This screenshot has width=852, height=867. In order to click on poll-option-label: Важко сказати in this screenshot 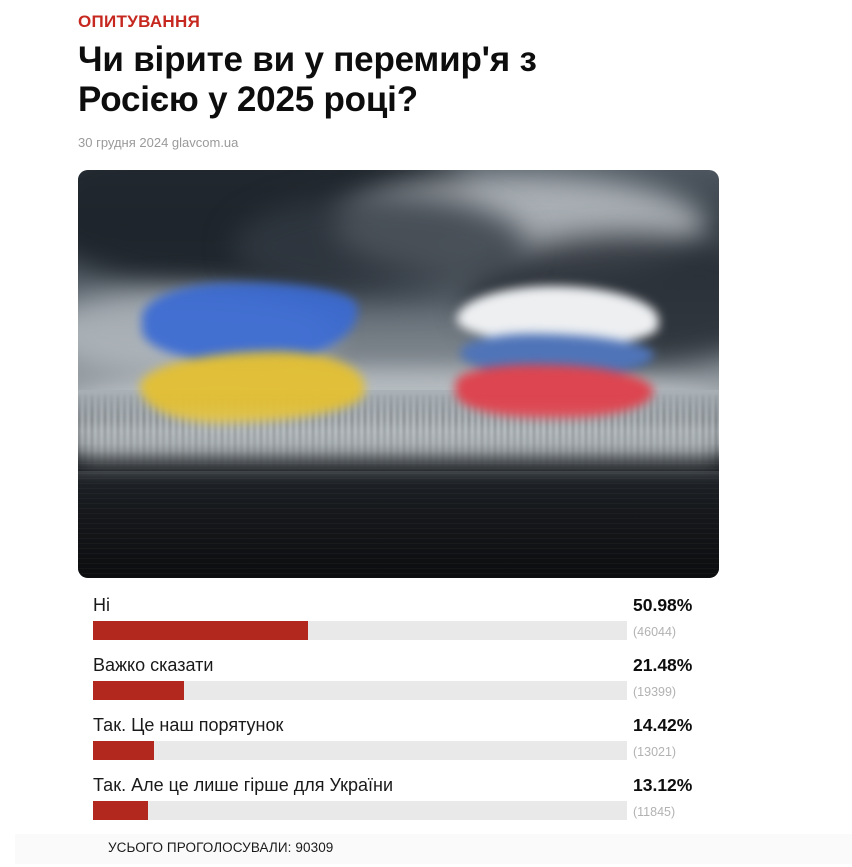, I will do `click(153, 664)`.